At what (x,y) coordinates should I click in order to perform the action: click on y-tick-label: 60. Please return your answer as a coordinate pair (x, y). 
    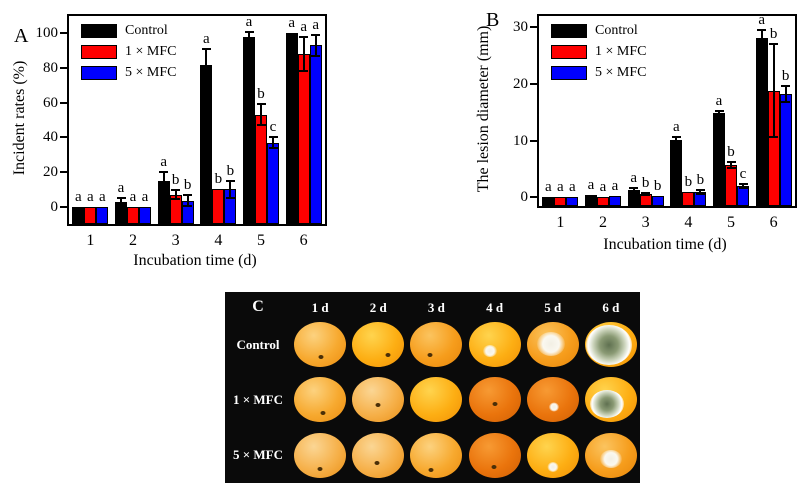
    Looking at the image, I should click on (50, 102).